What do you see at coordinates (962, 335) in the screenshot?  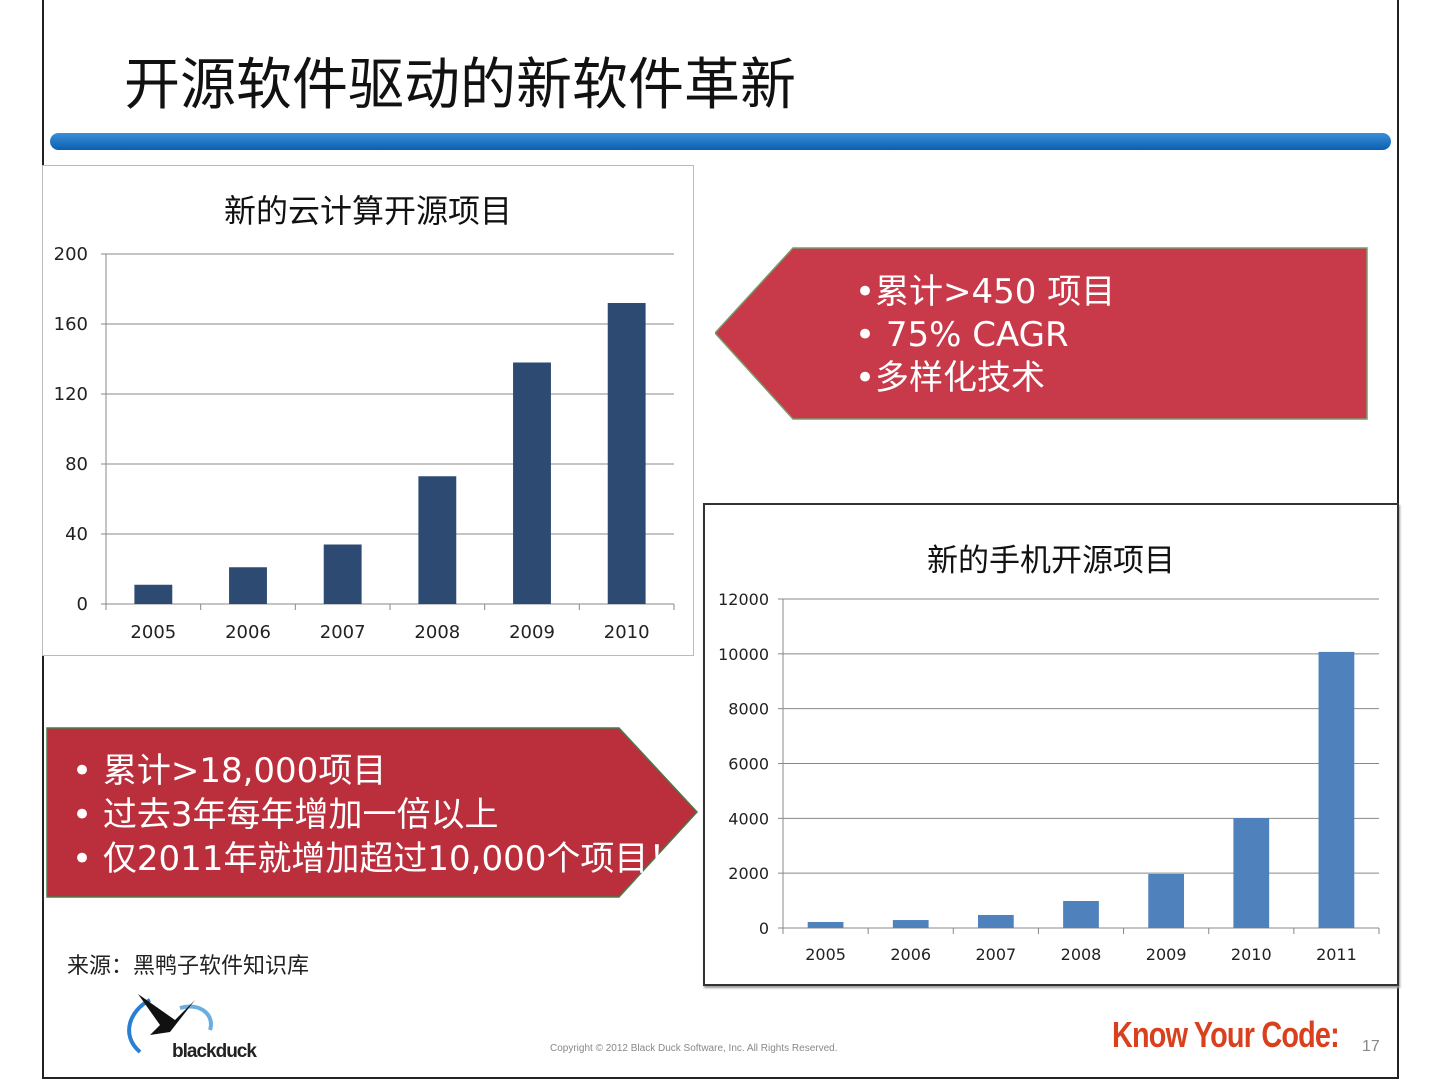 I see `cloud-callout-line: • 75% CAGR` at bounding box center [962, 335].